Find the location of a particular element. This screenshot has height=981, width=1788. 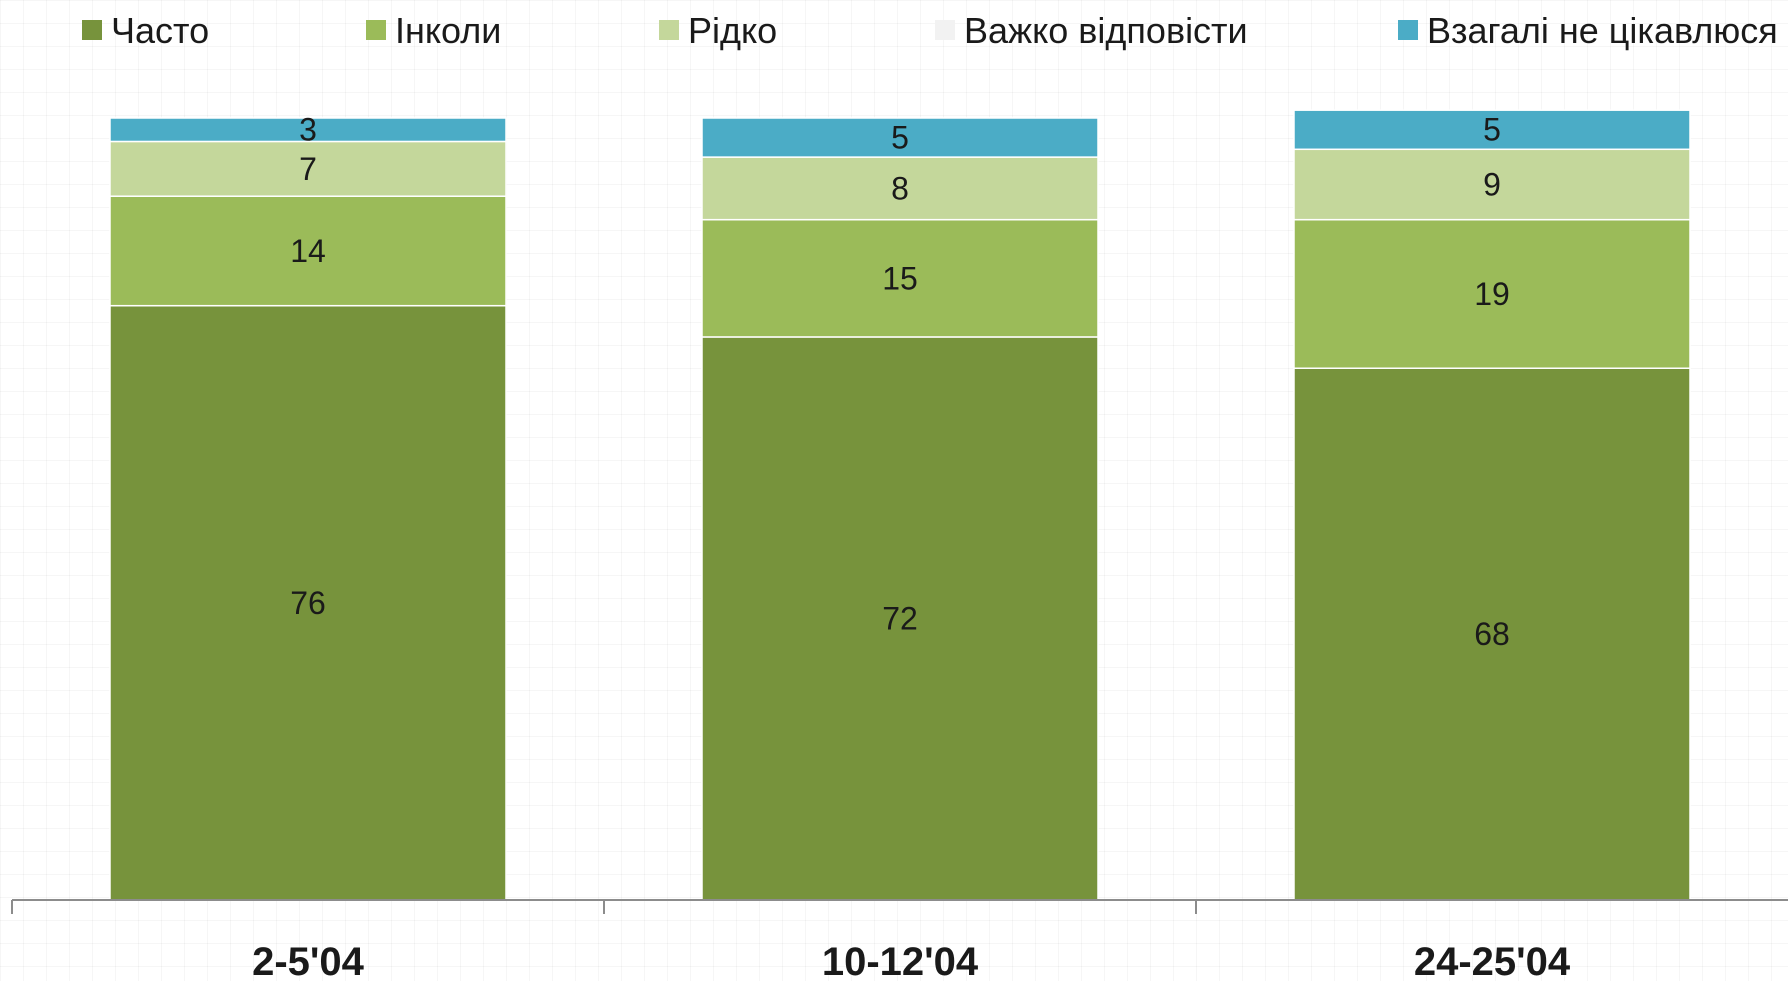

legend-item: Часто is located at coordinates (145, 30).